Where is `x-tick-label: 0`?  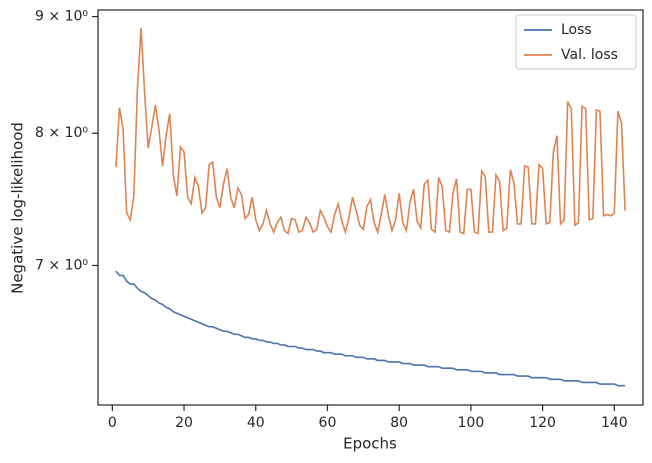 x-tick-label: 0 is located at coordinates (112, 423).